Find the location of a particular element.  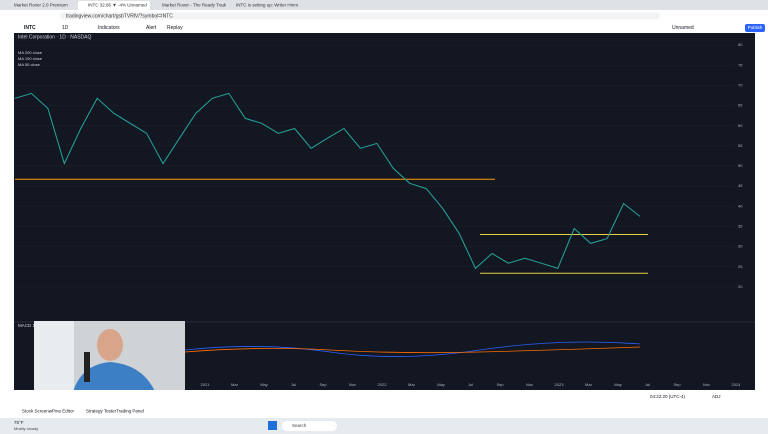

price-tick-label: 35 is located at coordinates (740, 226).